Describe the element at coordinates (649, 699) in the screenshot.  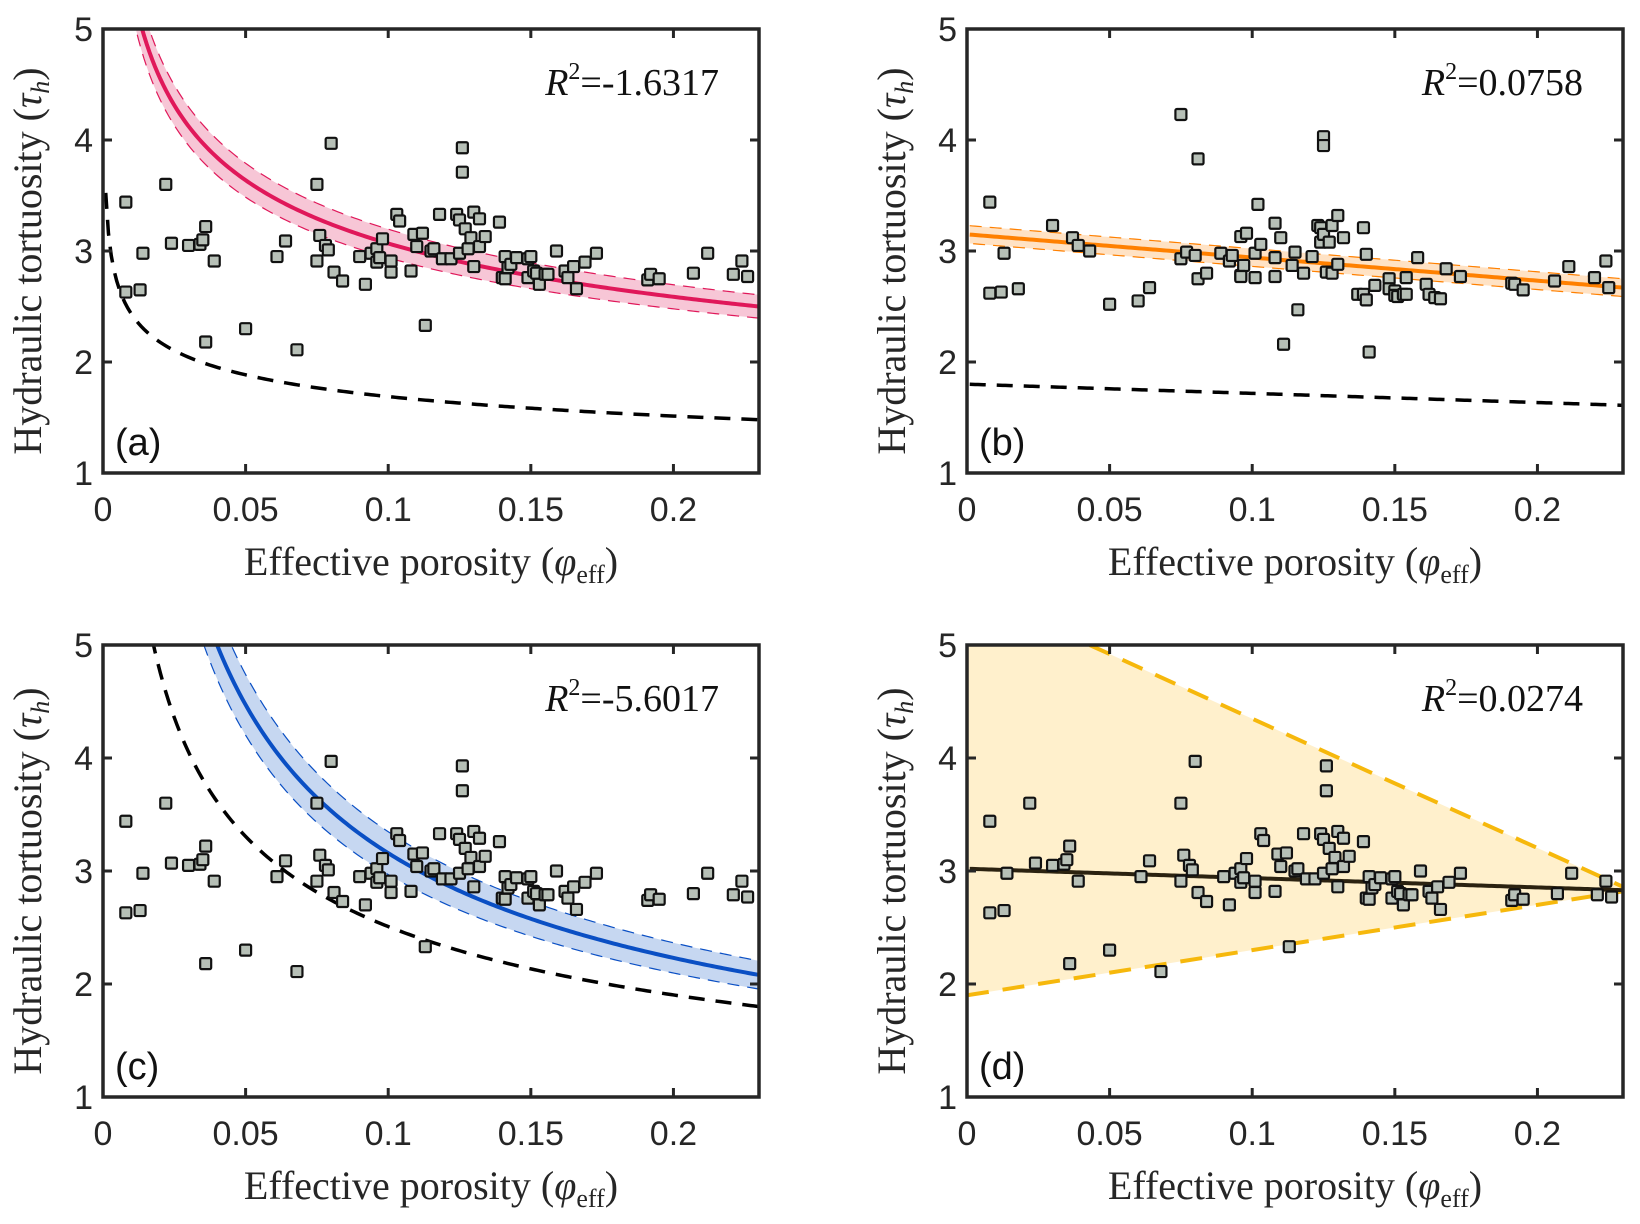
I see `r-squared-value: =-5.6017` at that location.